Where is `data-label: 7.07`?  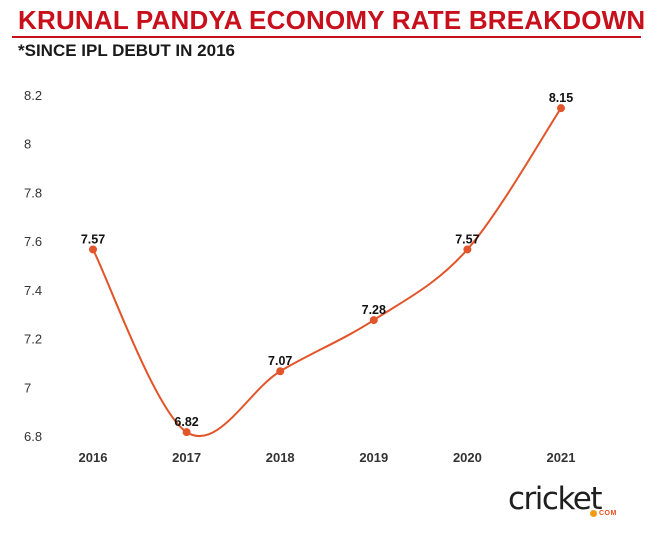
data-label: 7.07 is located at coordinates (280, 361).